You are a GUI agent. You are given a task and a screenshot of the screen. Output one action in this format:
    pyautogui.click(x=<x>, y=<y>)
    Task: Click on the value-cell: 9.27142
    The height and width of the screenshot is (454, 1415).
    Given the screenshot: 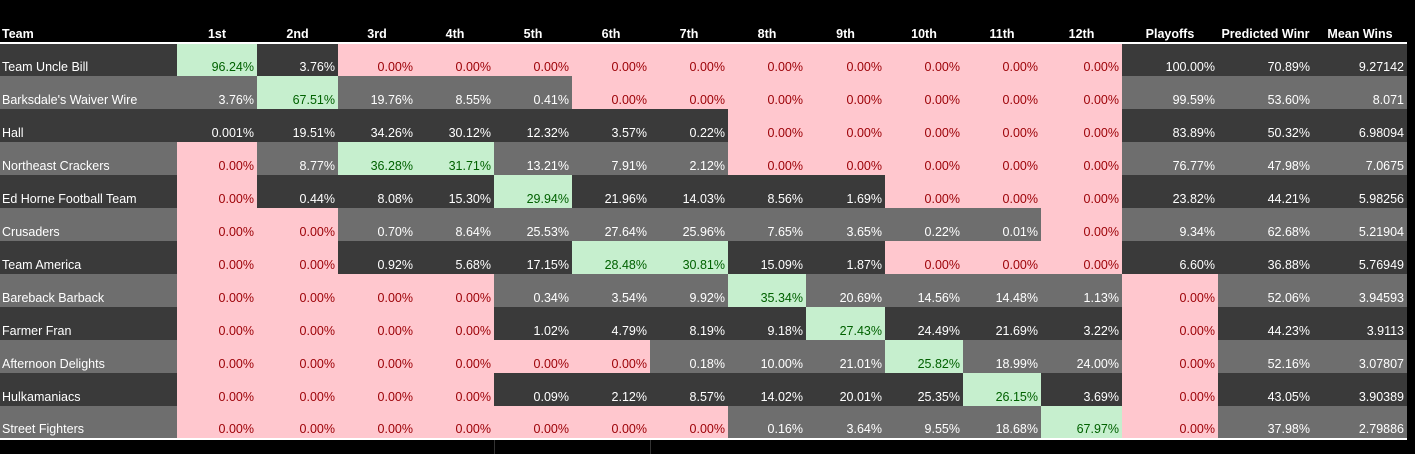 What is the action you would take?
    pyautogui.click(x=1360, y=59)
    